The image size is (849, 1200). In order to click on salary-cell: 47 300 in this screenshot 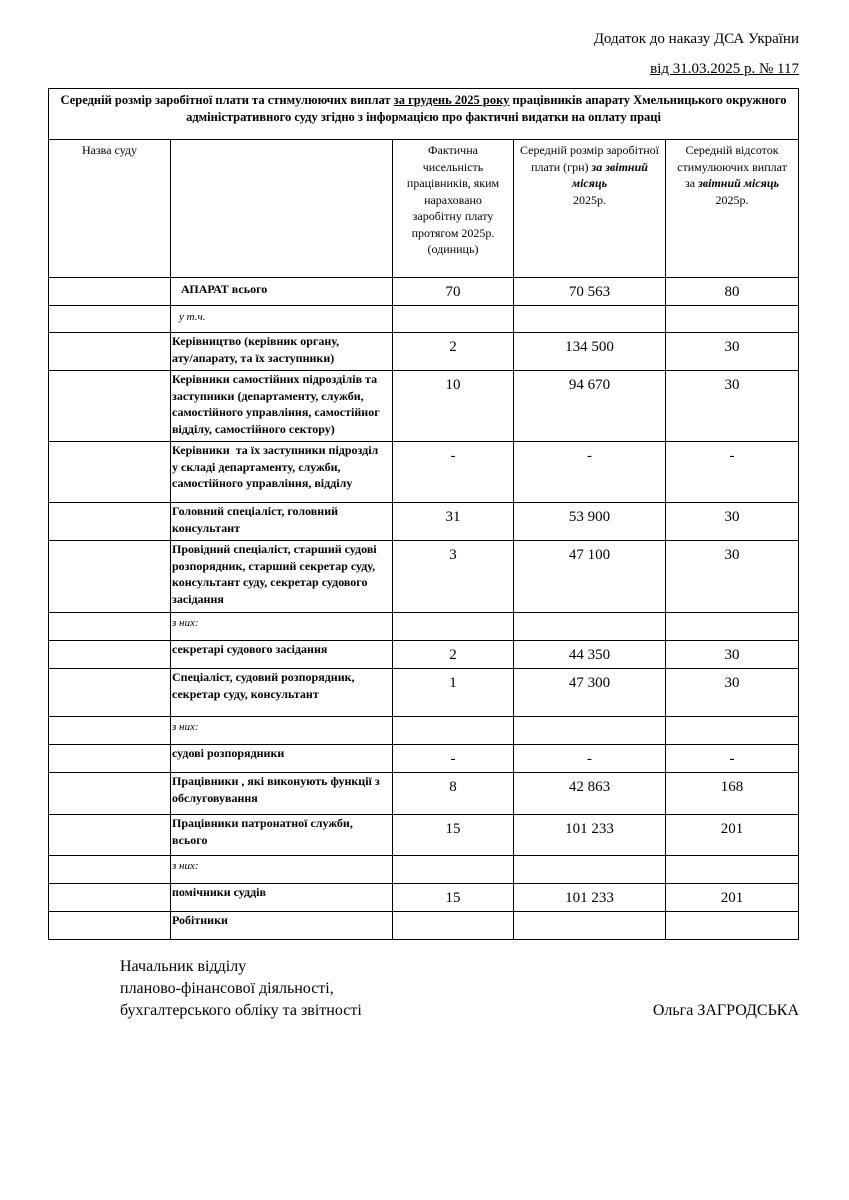, I will do `click(589, 692)`.